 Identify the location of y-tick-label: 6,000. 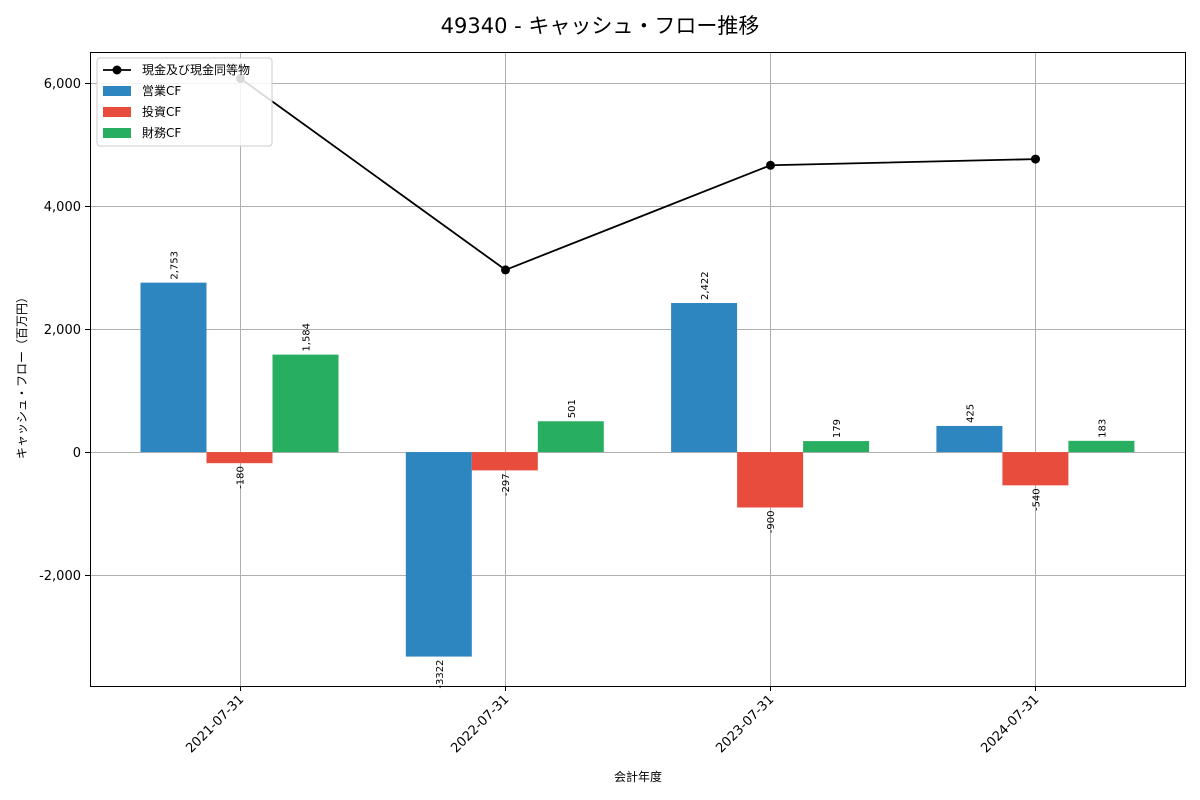
(62, 84).